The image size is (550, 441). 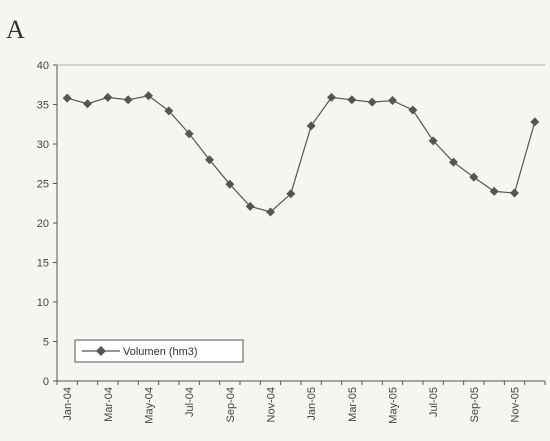 What do you see at coordinates (231, 404) in the screenshot?
I see `x-tick-label: Sep-04` at bounding box center [231, 404].